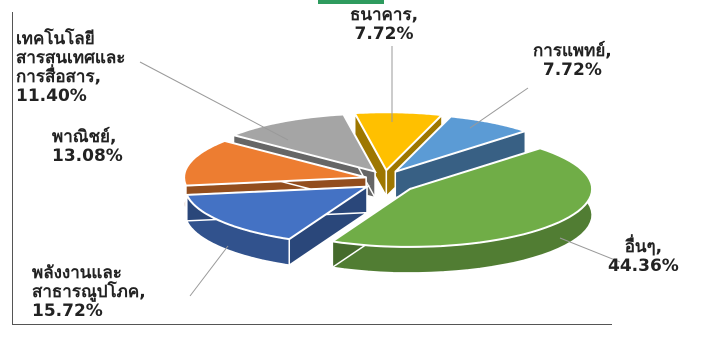 The image size is (708, 338). Describe the element at coordinates (461, 197) in the screenshot. I see `pie-slice-others` at that location.